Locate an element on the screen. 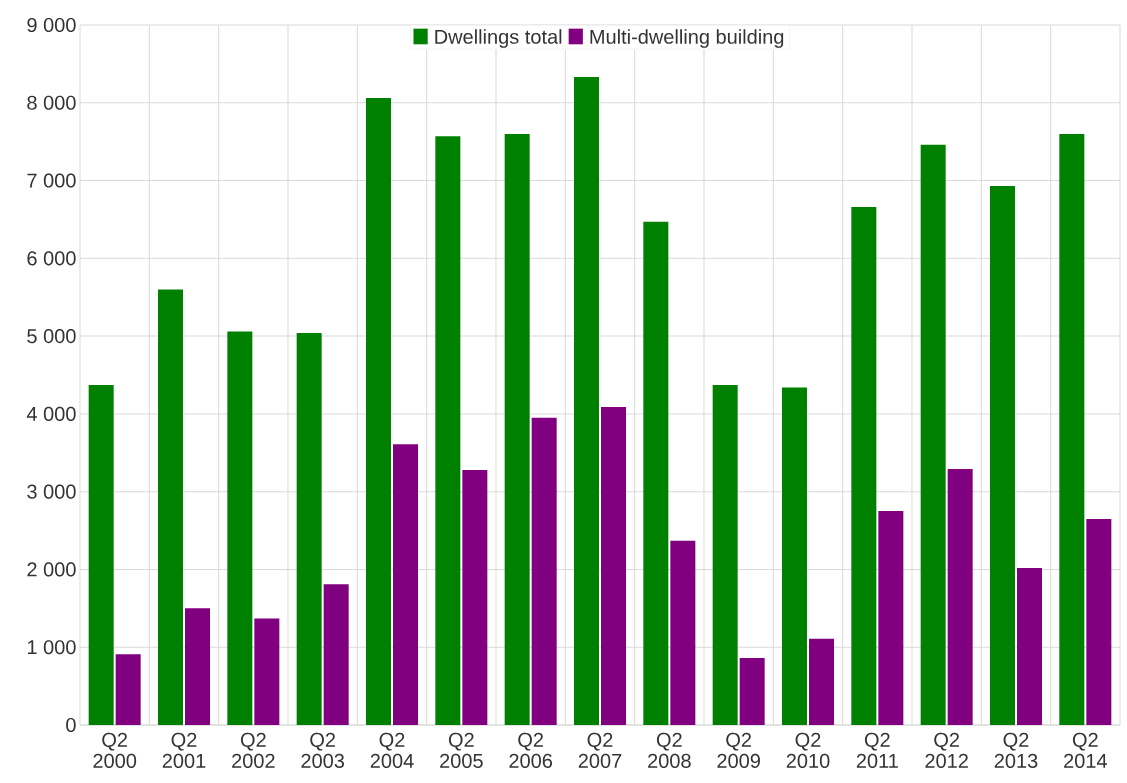 This screenshot has width=1127, height=783. x-tick-label: Q2 2009 is located at coordinates (738, 750).